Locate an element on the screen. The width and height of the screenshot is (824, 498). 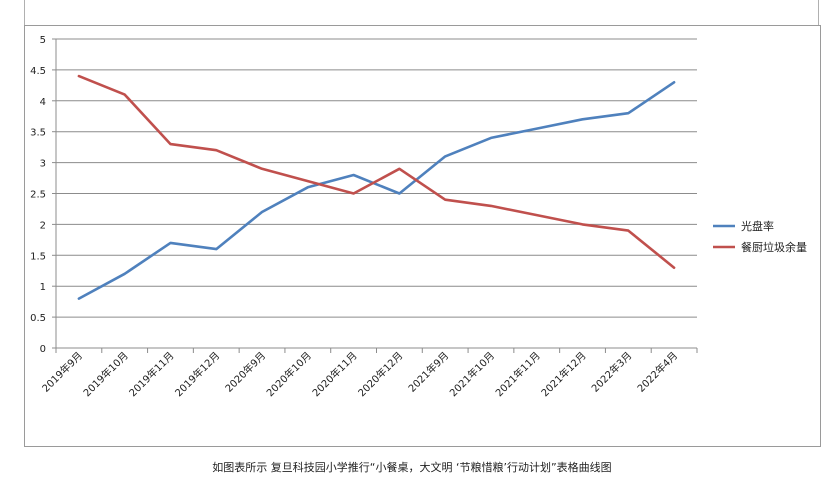
x-tick-label: 2019年9月 is located at coordinates (62, 372).